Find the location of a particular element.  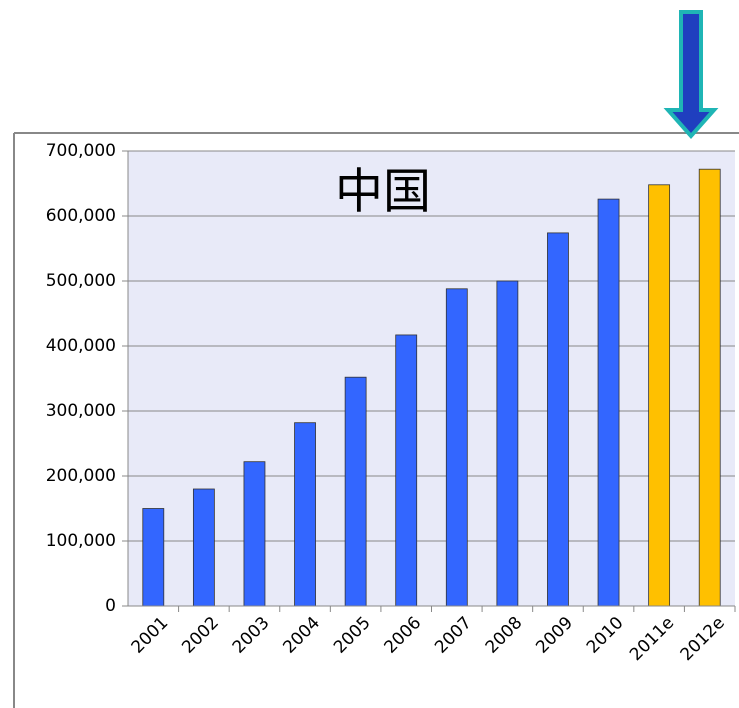

y-tick-label: 0 is located at coordinates (110, 606).